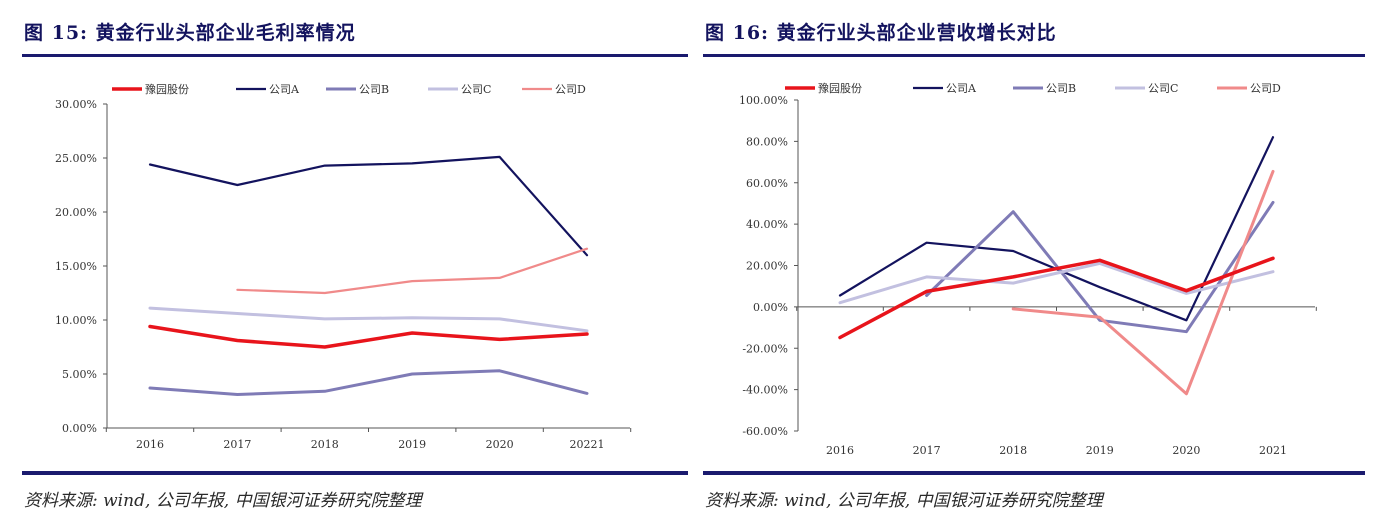 The height and width of the screenshot is (519, 1397). What do you see at coordinates (765, 431) in the screenshot?
I see `y-tick-label: -60.00%` at bounding box center [765, 431].